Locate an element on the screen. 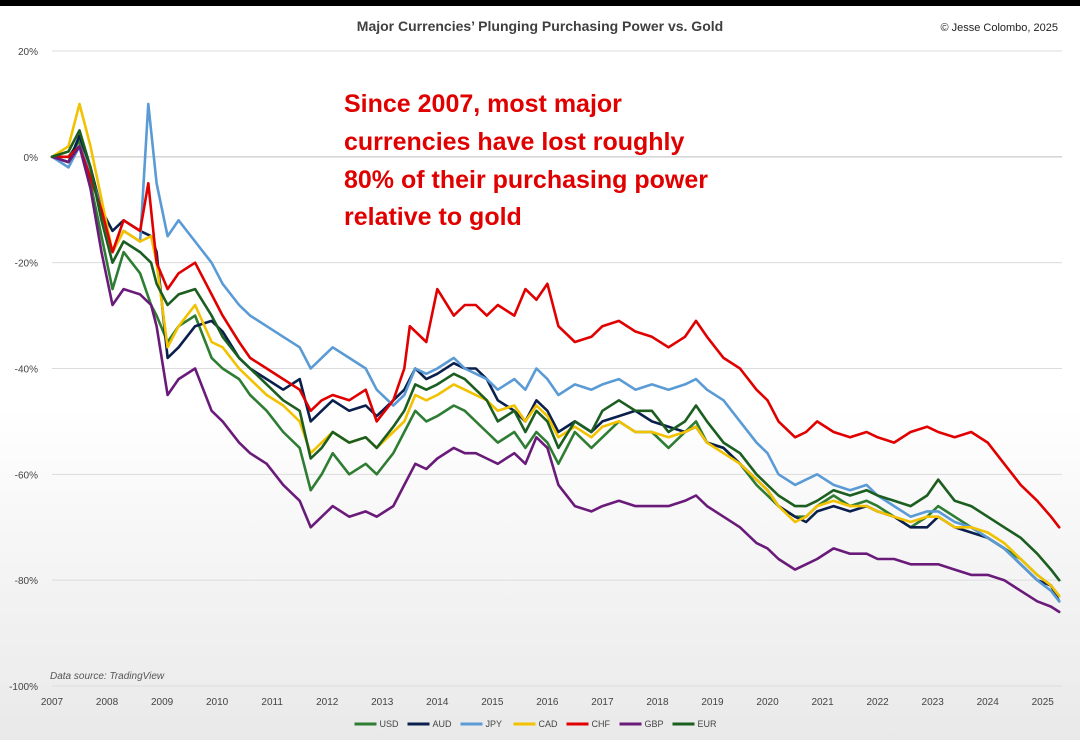 Image resolution: width=1080 pixels, height=740 pixels. annotation-line-1: Since 2007, most major is located at coordinates (483, 104).